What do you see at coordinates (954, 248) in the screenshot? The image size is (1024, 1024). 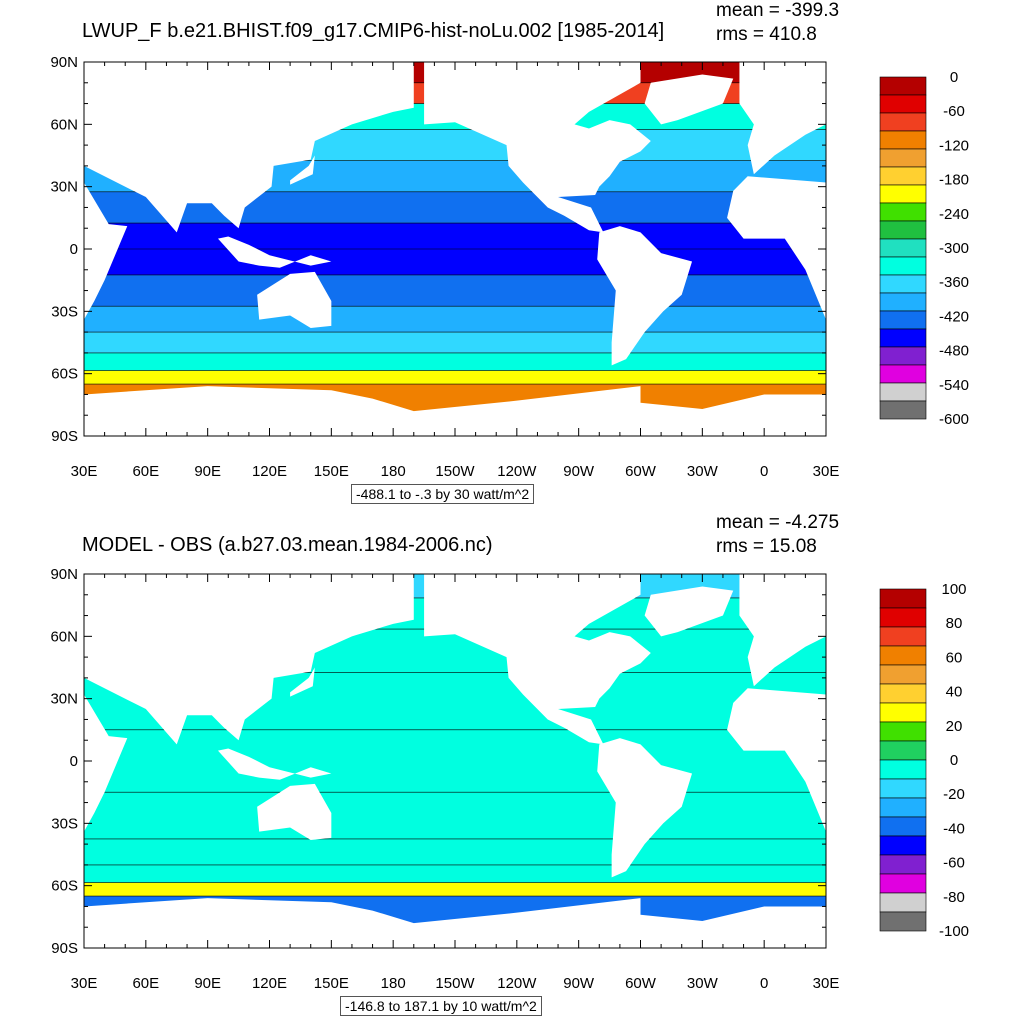 I see `colorbar-label: -300` at bounding box center [954, 248].